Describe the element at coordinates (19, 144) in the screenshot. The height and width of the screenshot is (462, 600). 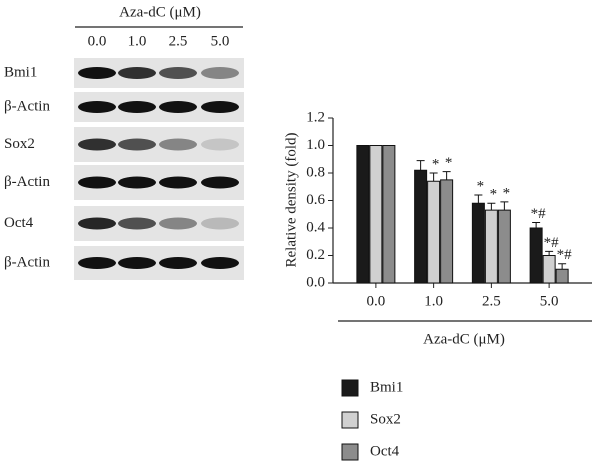
I see `blot-row-label: Sox2` at that location.